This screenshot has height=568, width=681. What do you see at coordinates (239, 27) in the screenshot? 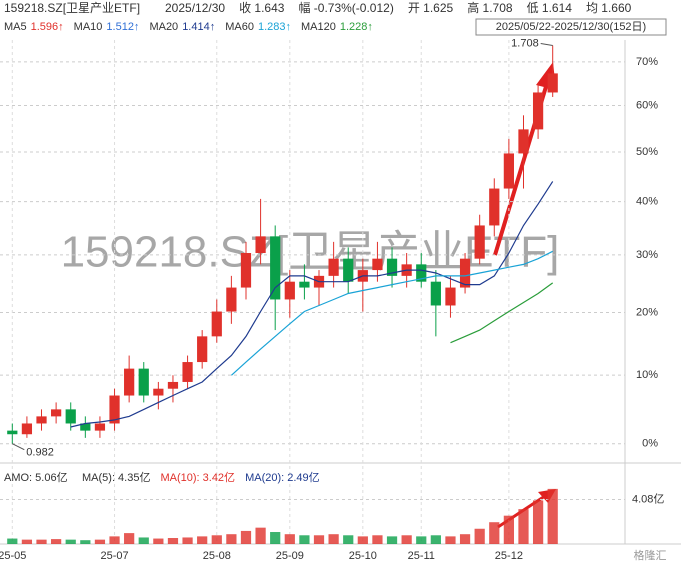
I see `ma-label: MA60` at bounding box center [239, 27].